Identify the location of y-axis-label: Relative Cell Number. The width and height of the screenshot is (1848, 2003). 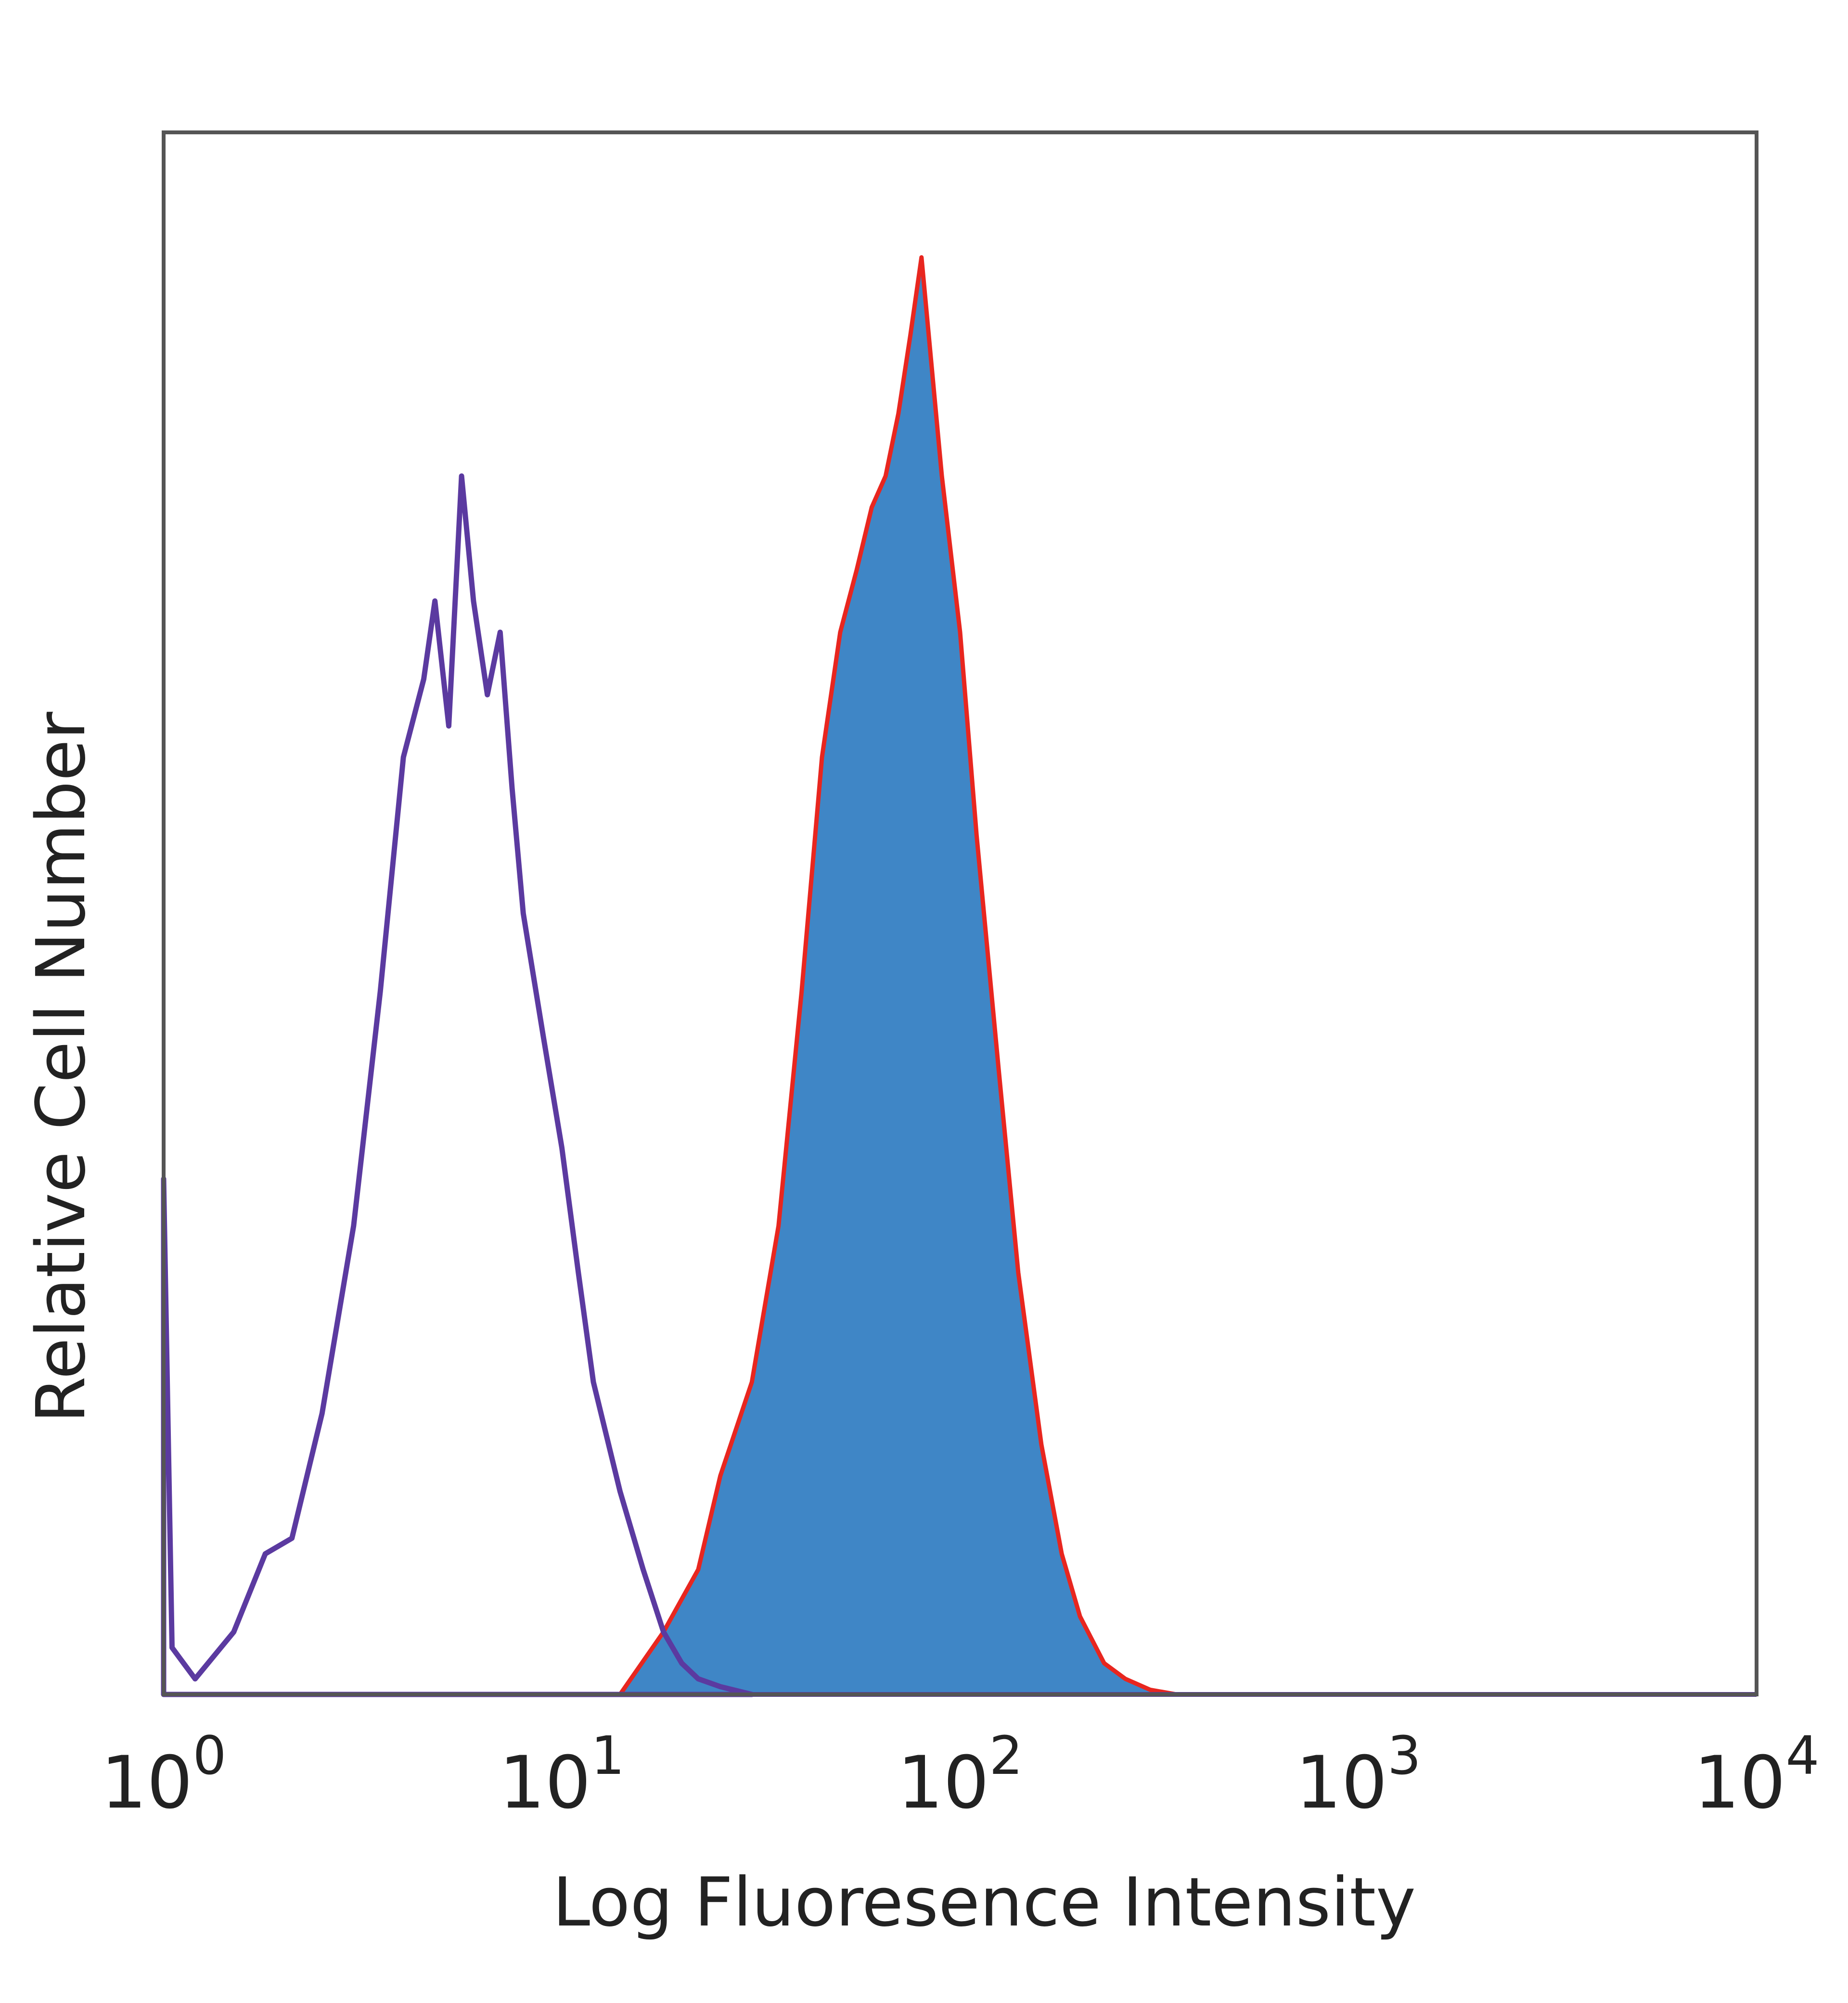
(61, 1067).